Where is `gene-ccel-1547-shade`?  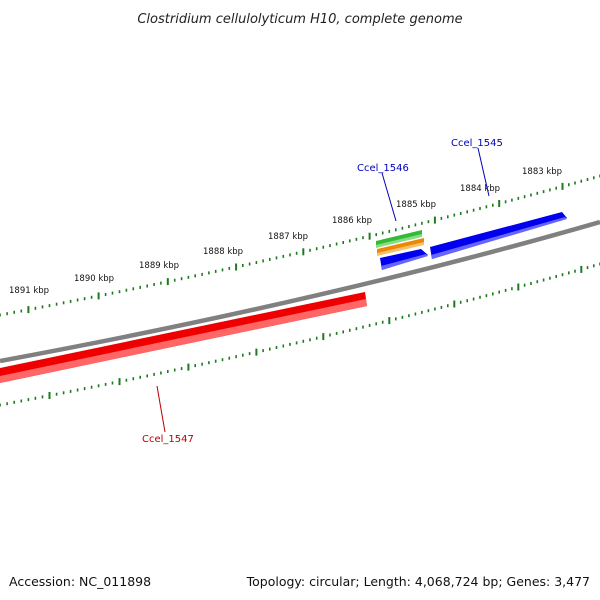 gene-ccel-1547-shade is located at coordinates (183, 341).